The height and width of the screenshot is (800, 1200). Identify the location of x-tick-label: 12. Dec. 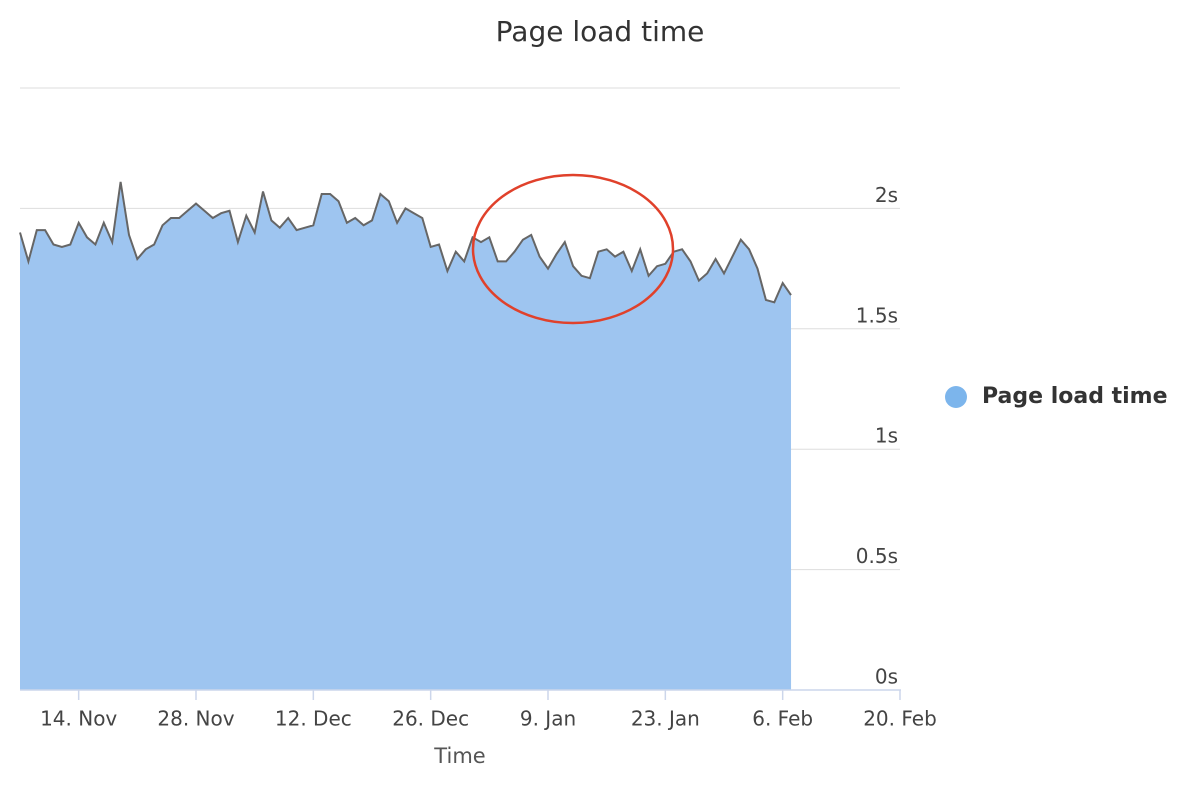
(313, 719).